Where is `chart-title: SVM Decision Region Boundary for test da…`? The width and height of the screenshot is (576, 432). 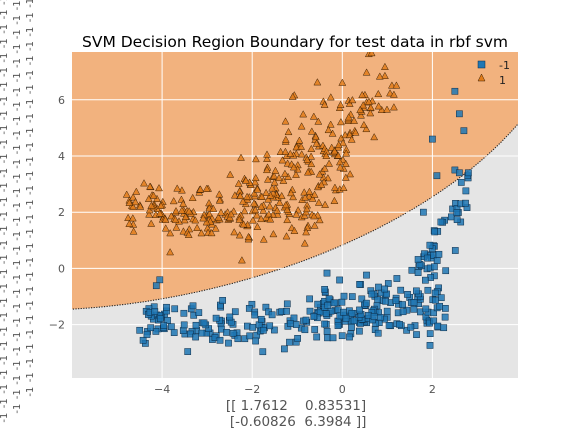
chart-title: SVM Decision Region Boundary for test da… is located at coordinates (295, 42).